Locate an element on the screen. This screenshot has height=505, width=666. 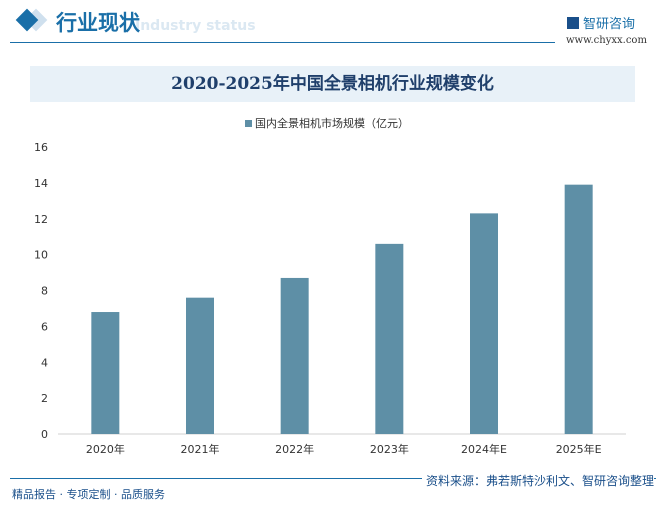
y-tick-label: 0 is located at coordinates (44, 434).